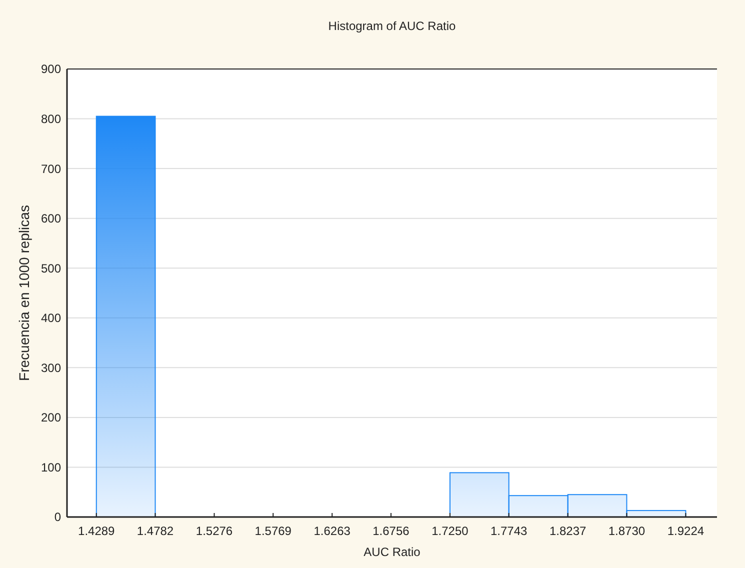 This screenshot has height=568, width=745. I want to click on y-tick-label: 300, so click(51, 367).